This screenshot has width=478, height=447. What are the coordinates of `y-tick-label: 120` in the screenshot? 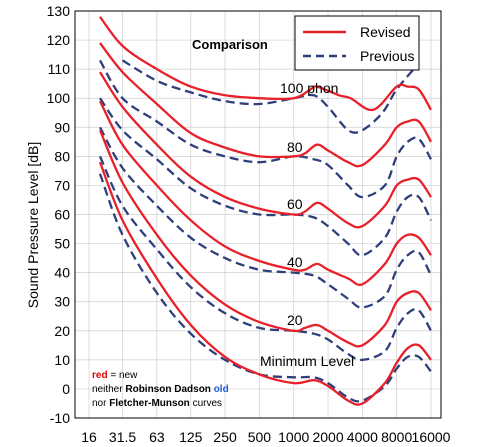 It's located at (59, 40).